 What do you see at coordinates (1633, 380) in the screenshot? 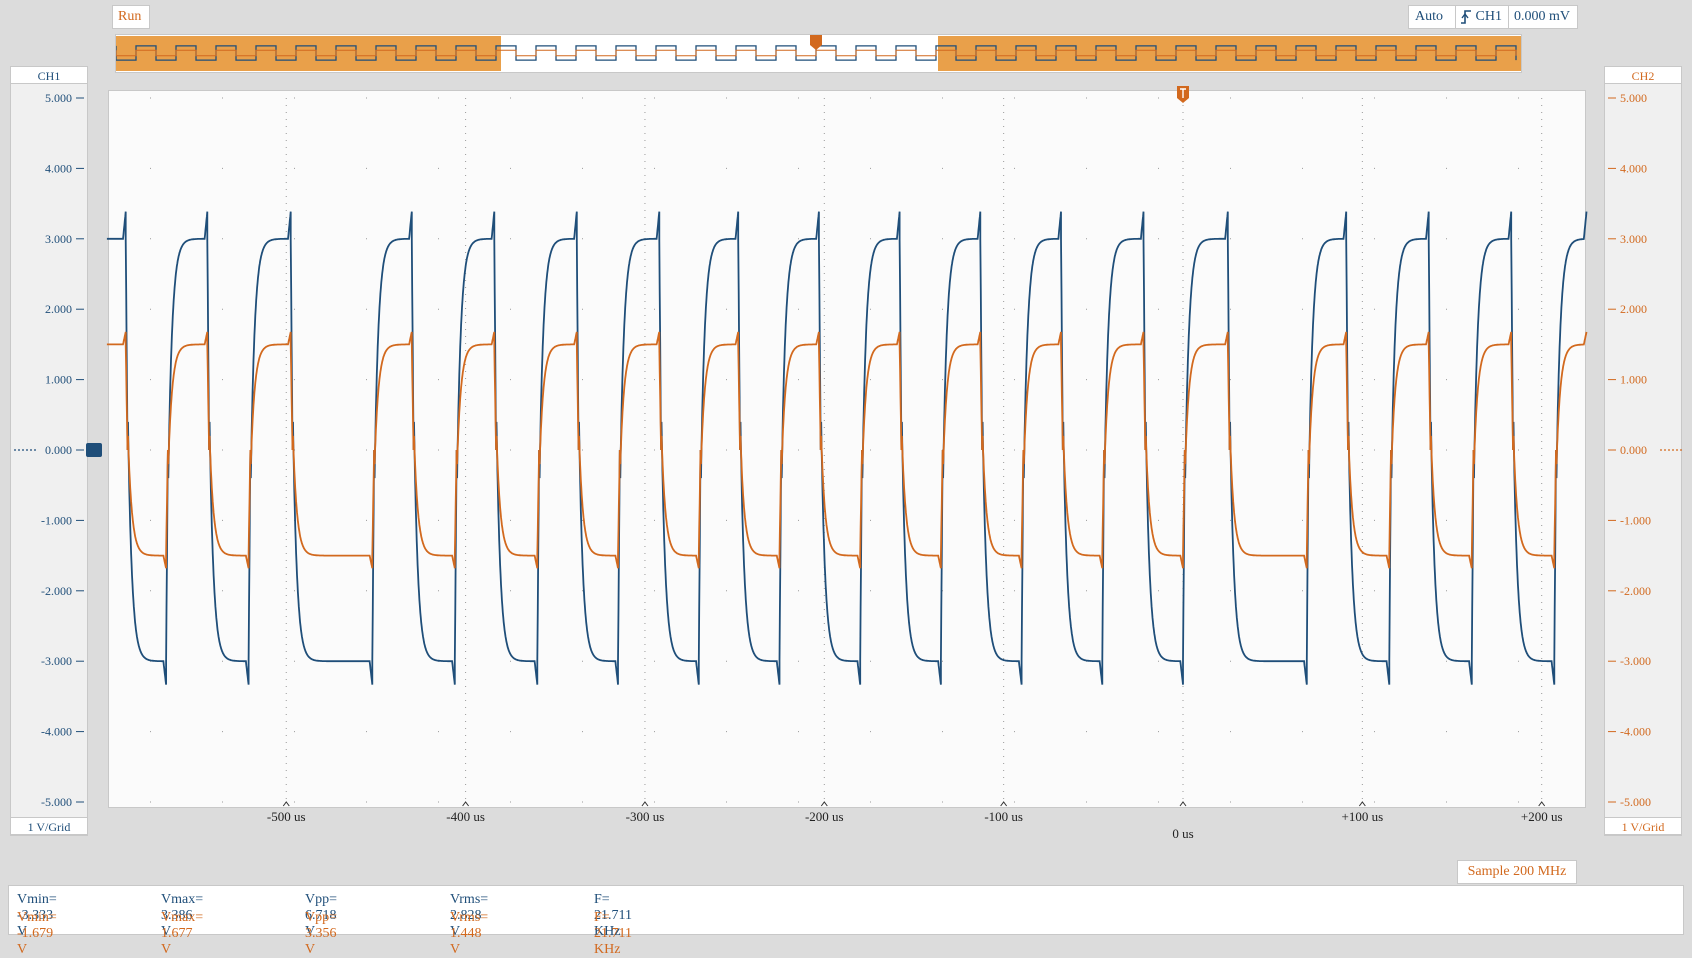
I see `ch2-y-tick-label: 1.000` at bounding box center [1633, 380].